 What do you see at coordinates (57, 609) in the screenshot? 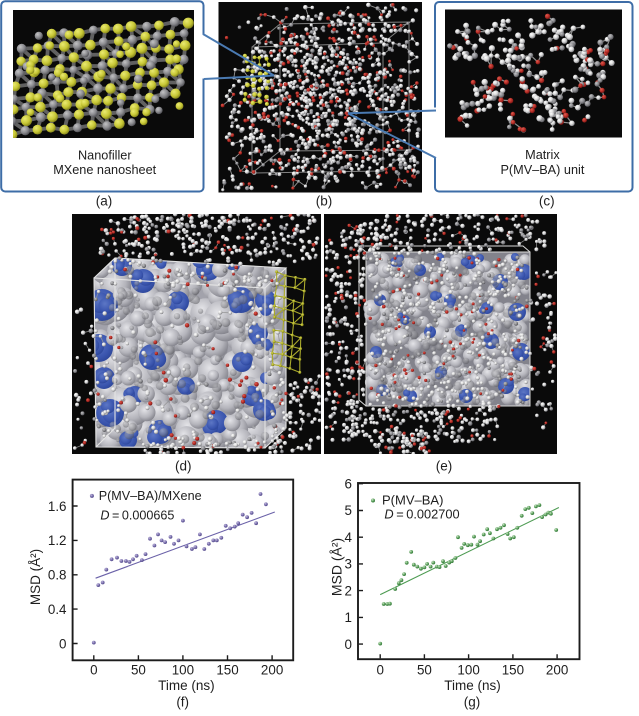
I see `svg-text: 0.4` at bounding box center [57, 609].